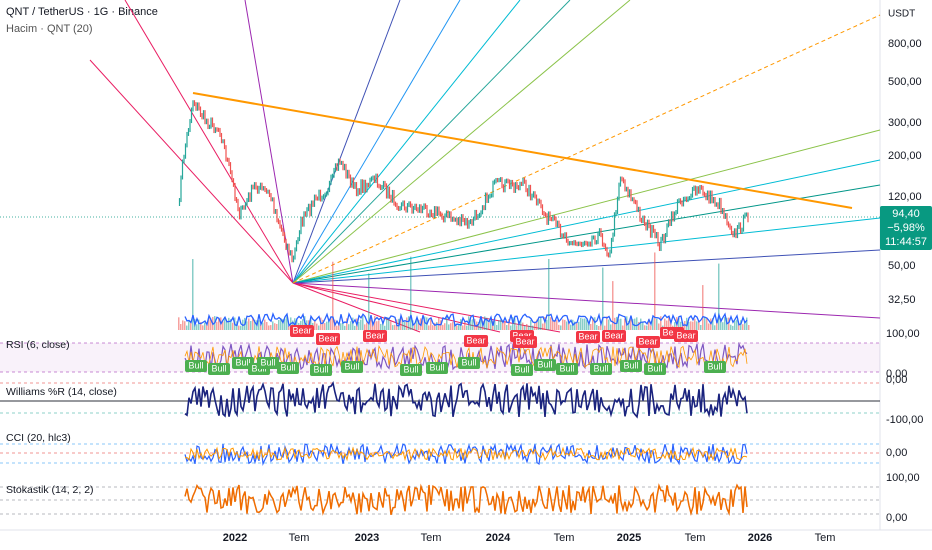 The image size is (932, 550). What do you see at coordinates (905, 197) in the screenshot?
I see `price-axis-label: 120,00` at bounding box center [905, 197].